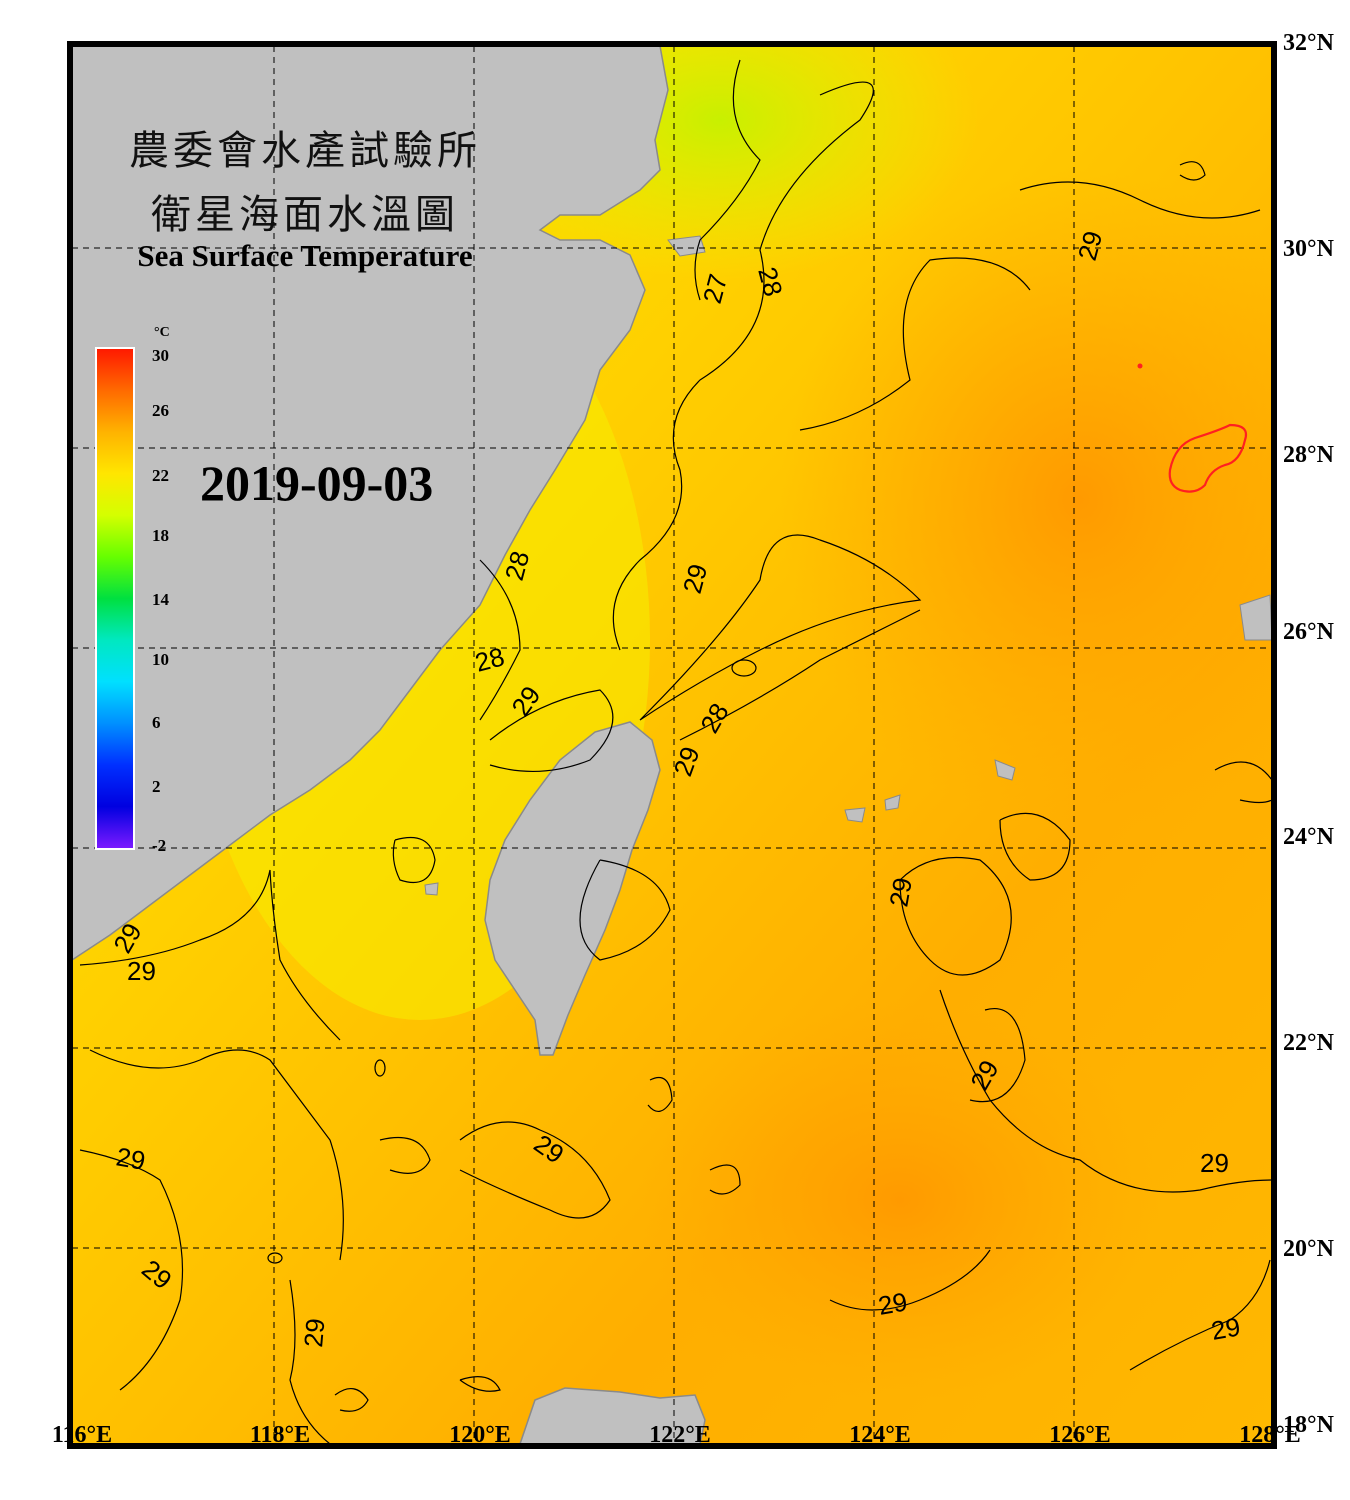 The width and height of the screenshot is (1350, 1500). What do you see at coordinates (1208, 458) in the screenshot?
I see `isotherm-30-hot` at bounding box center [1208, 458].